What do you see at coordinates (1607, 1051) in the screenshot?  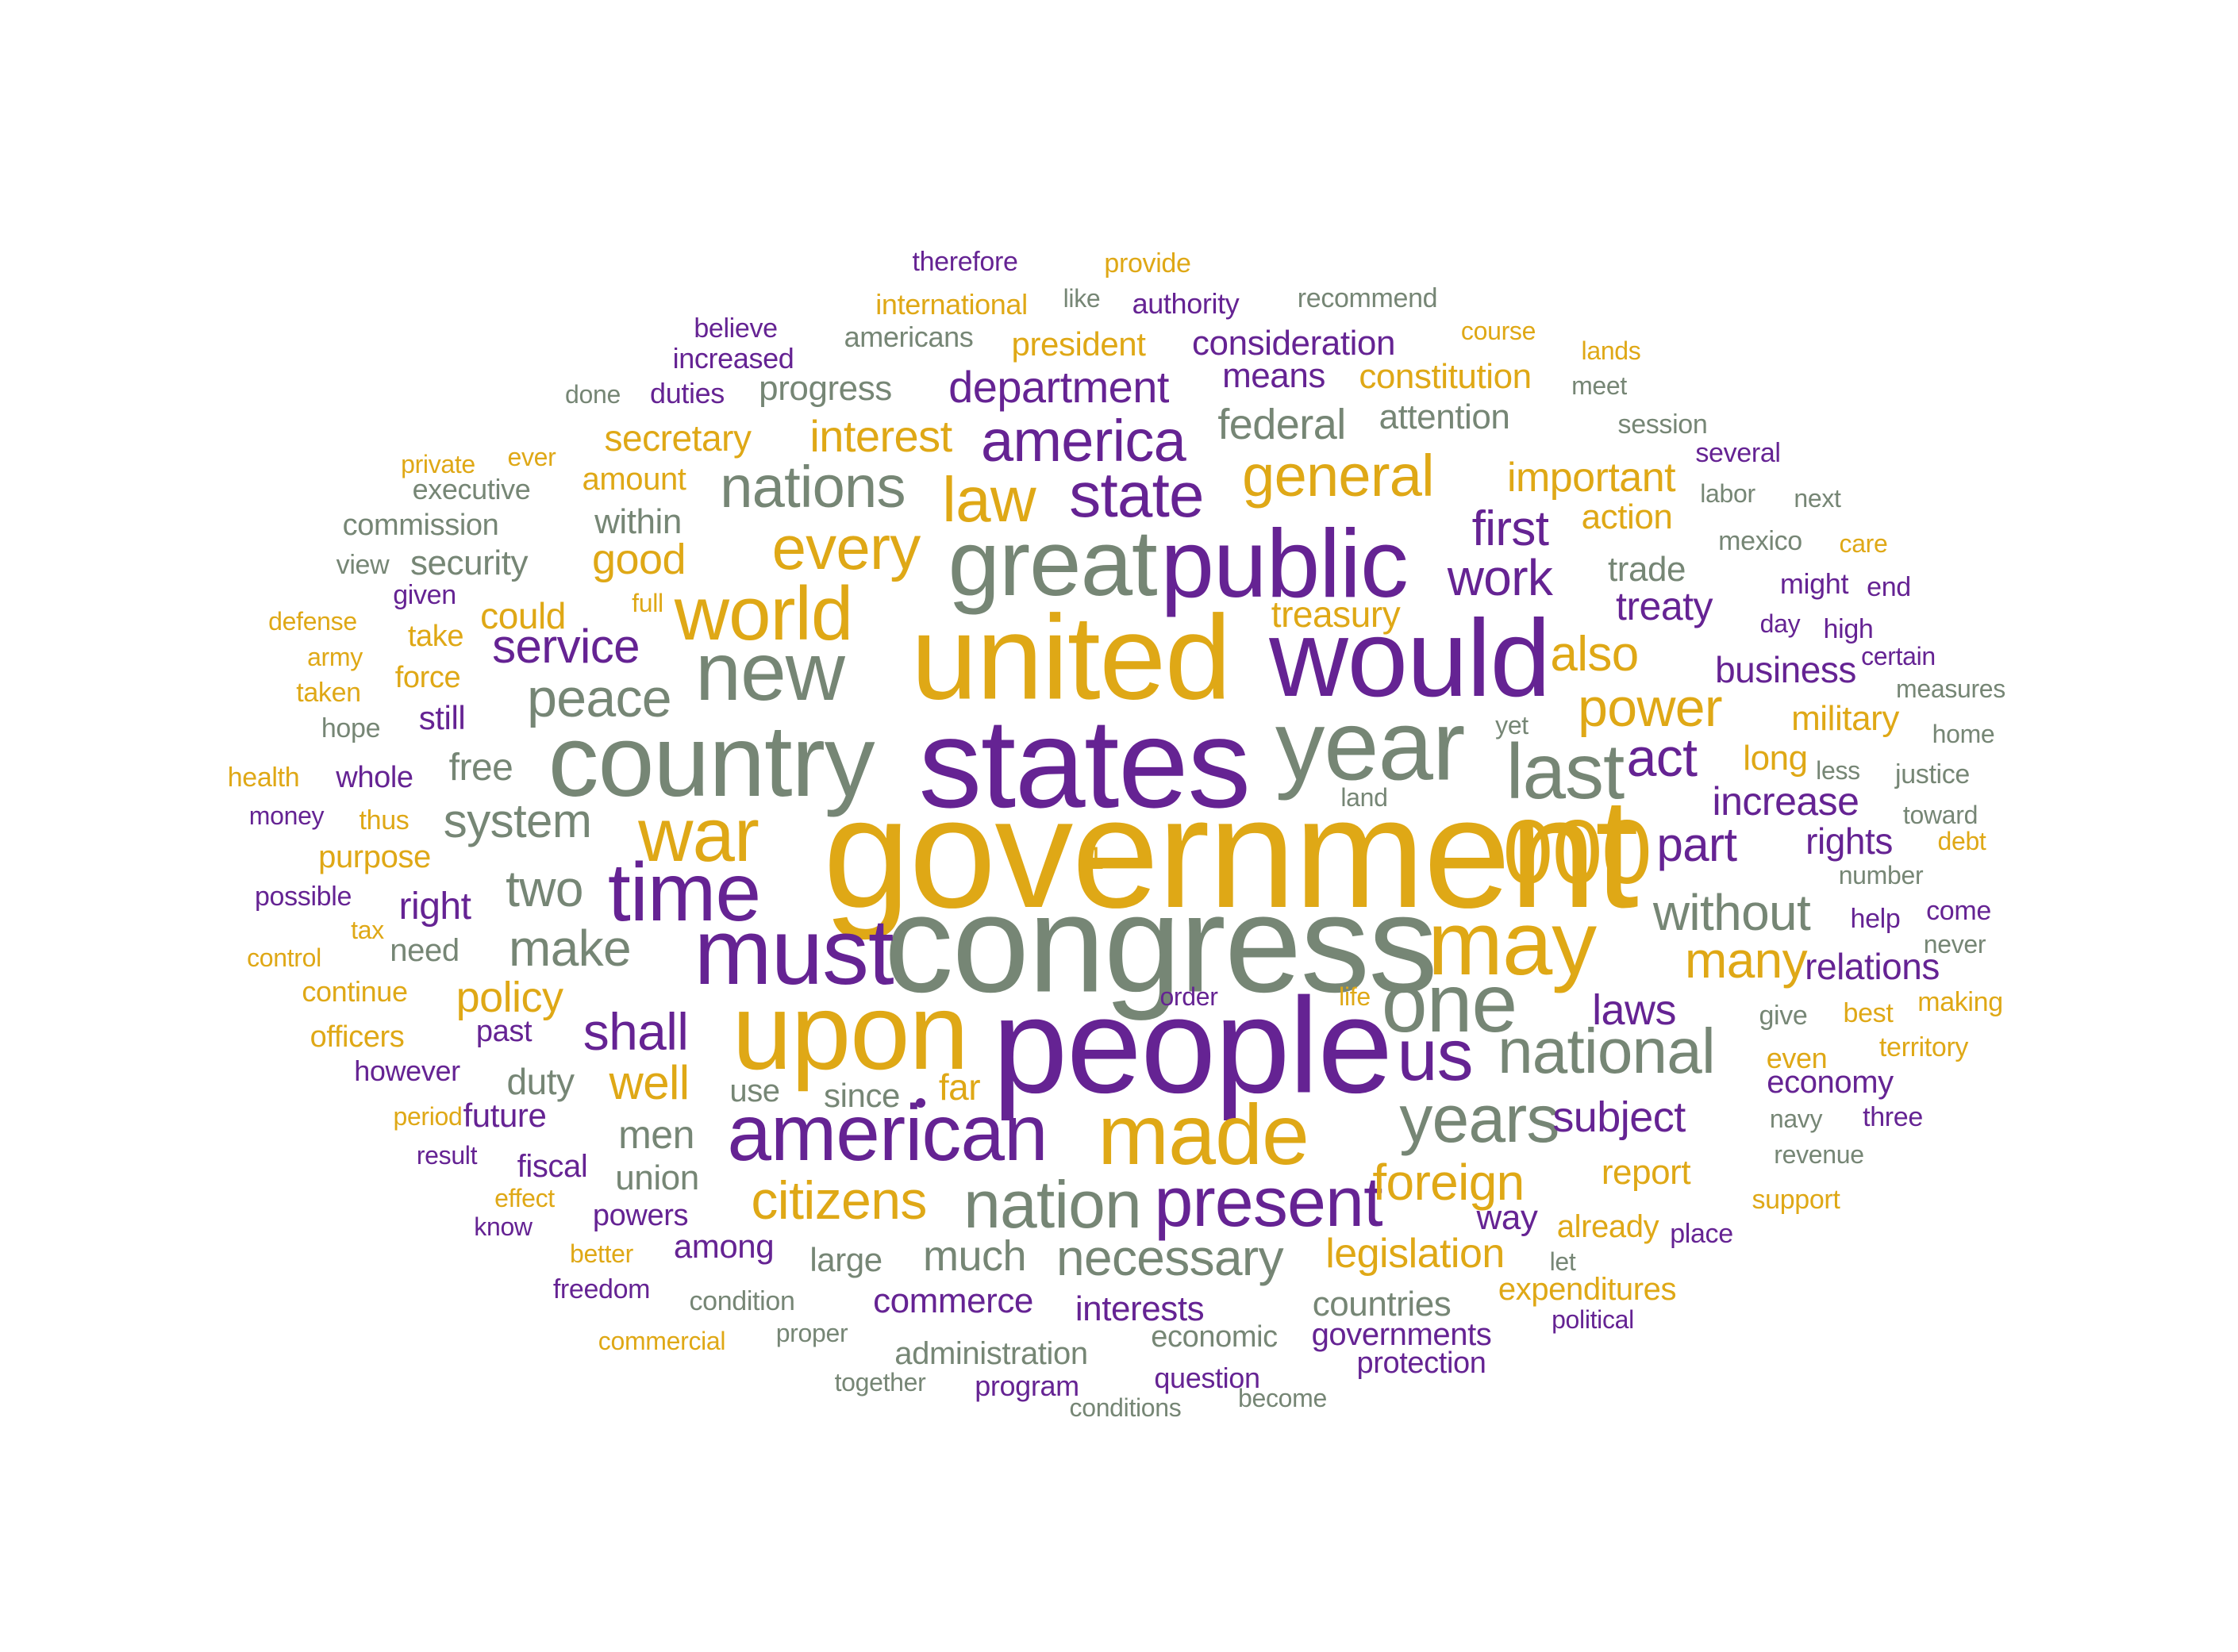 I see `word-national: national` at bounding box center [1607, 1051].